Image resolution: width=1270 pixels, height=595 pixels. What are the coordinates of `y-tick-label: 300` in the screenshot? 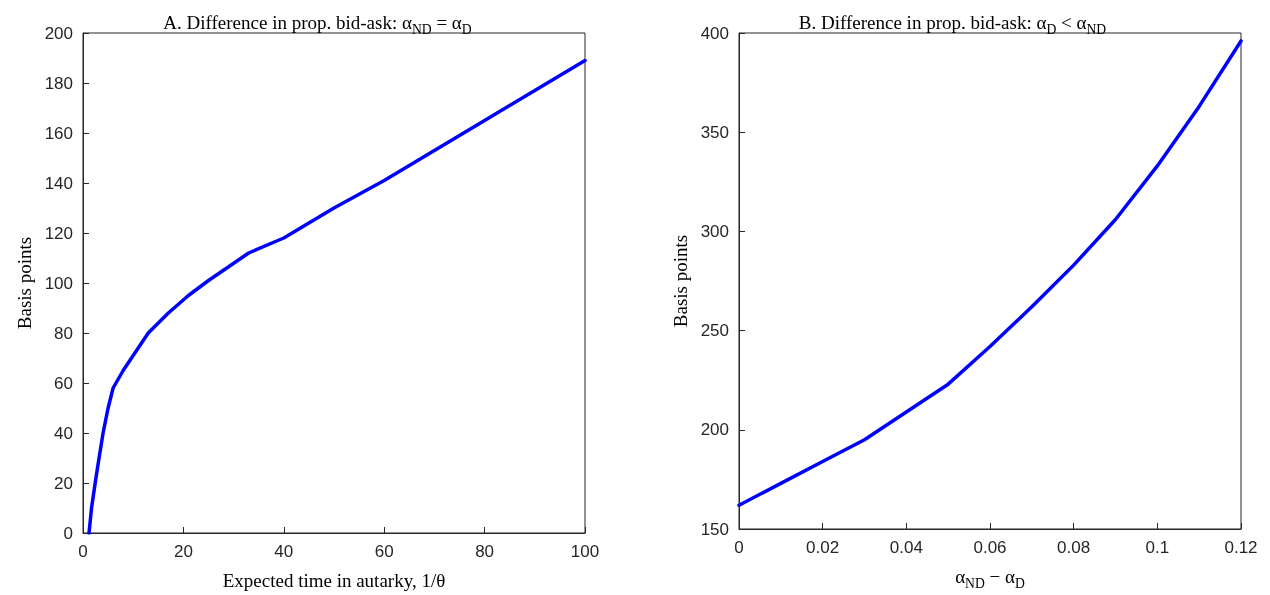 It's located at (714, 231).